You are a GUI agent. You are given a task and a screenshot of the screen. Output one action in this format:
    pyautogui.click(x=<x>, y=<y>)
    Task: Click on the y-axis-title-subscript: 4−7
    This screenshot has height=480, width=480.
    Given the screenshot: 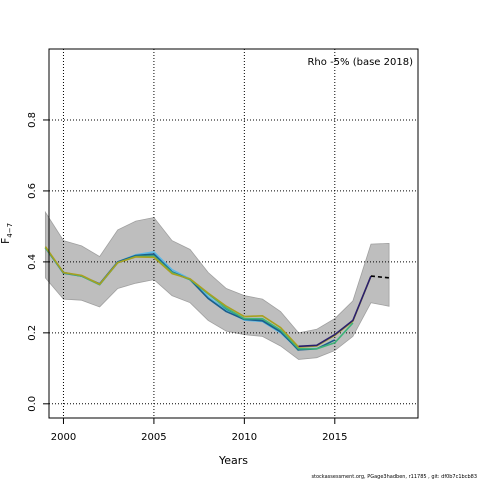 What is the action you would take?
    pyautogui.click(x=10, y=230)
    